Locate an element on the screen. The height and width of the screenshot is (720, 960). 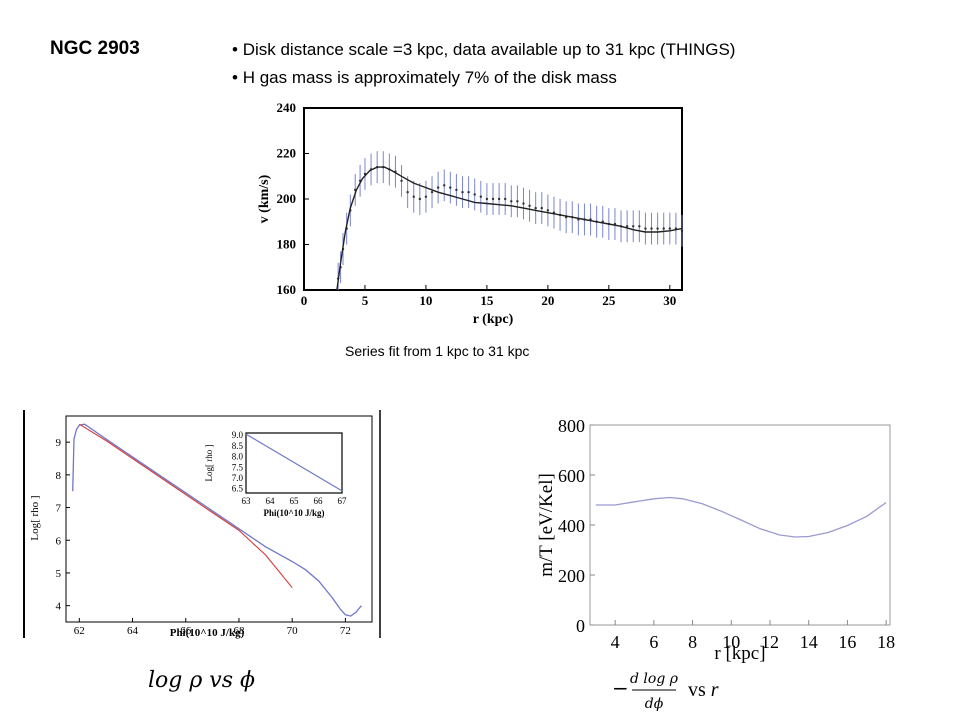
mT-ticks: 4 6 8 10 12 14 16 18 0 200 400 600 800 is located at coordinates (726, 534).